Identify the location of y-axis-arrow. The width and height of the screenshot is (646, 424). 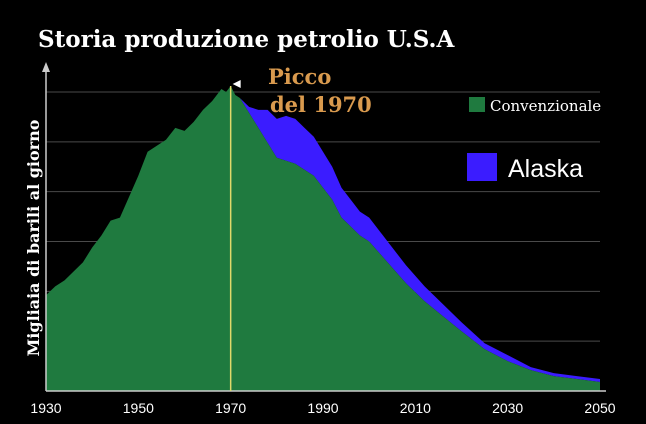
(46, 67).